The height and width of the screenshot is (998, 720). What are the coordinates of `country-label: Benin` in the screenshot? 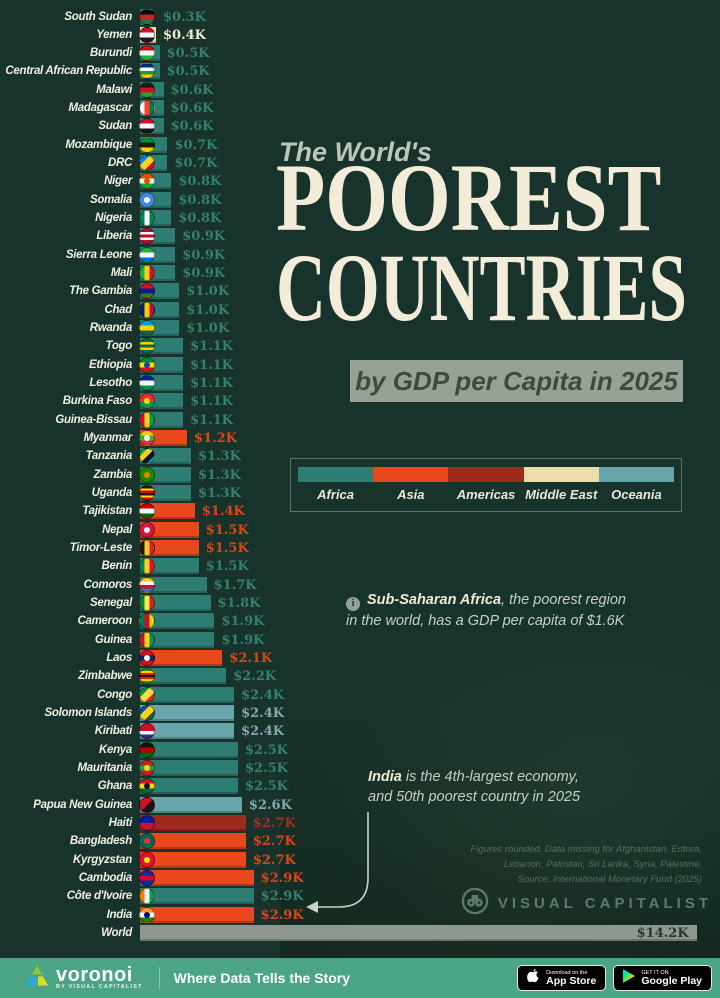 It's located at (117, 566).